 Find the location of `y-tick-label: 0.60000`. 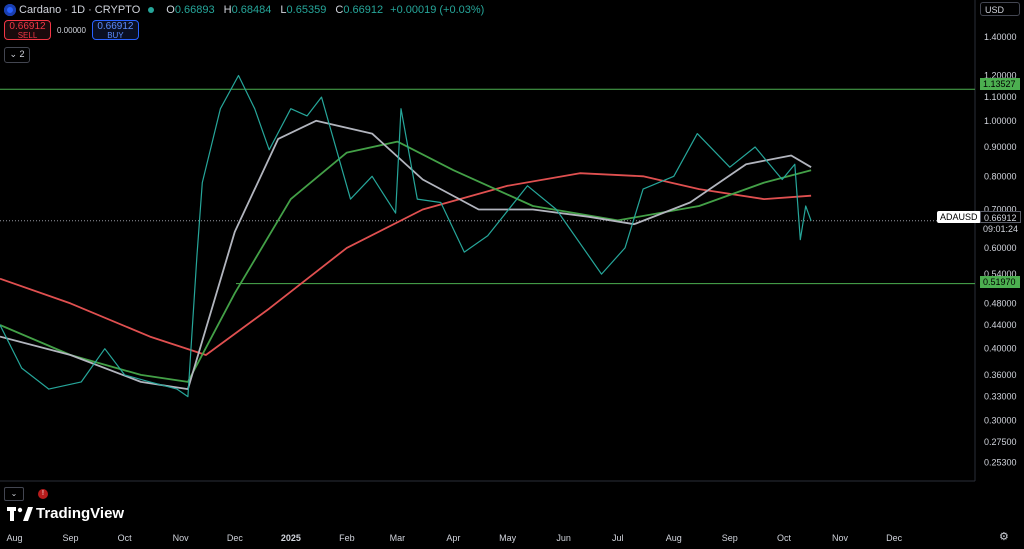

y-tick-label: 0.60000 is located at coordinates (1000, 248).